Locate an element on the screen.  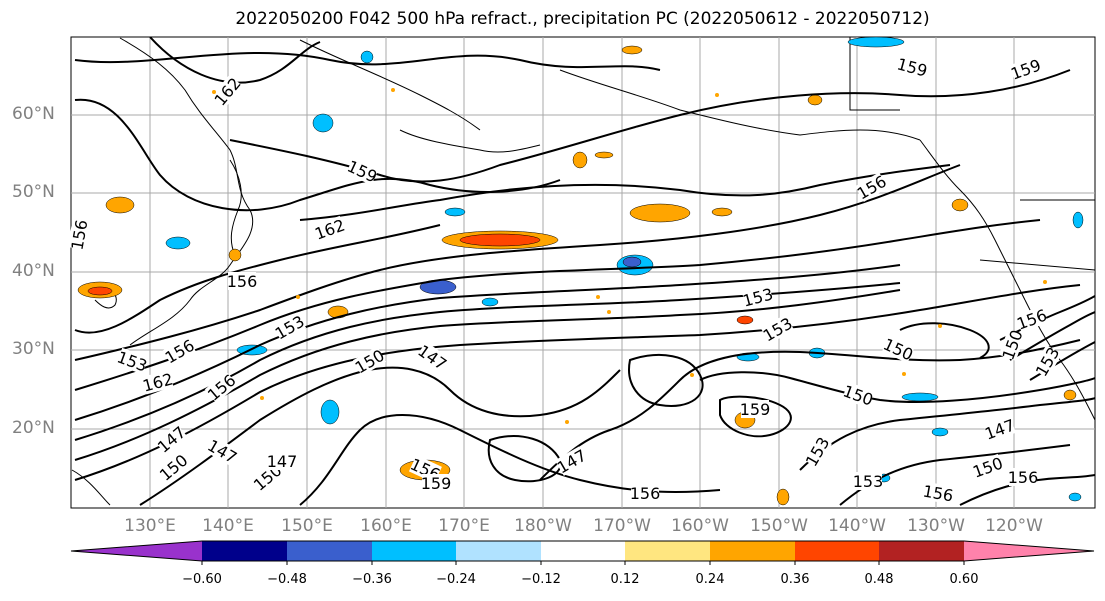
colorbar-tick-label: 0.36 is located at coordinates (795, 579).